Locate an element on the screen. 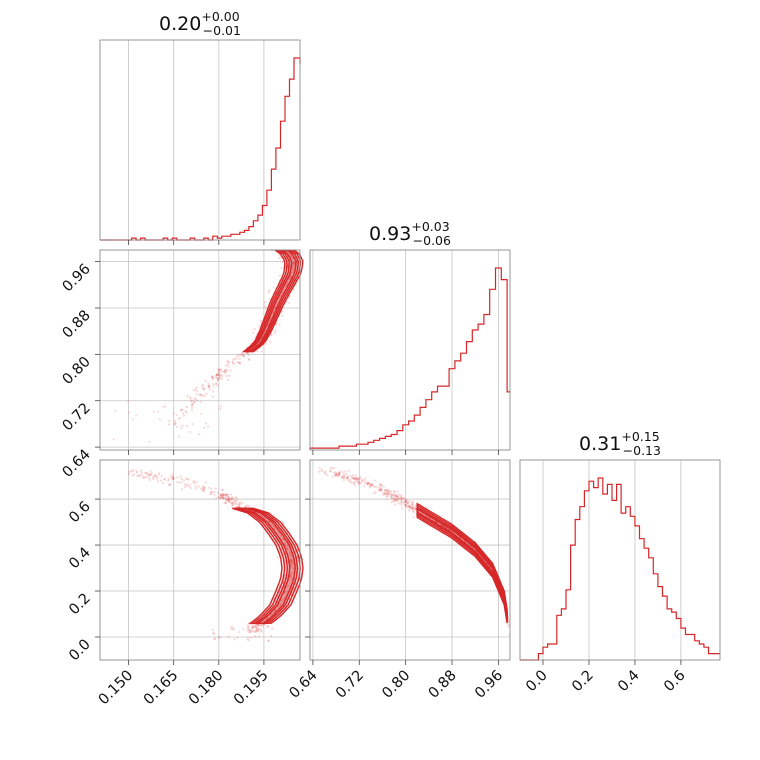 Image resolution: width=760 pixels, height=760 pixels. density-contour is located at coordinates (462, 563).